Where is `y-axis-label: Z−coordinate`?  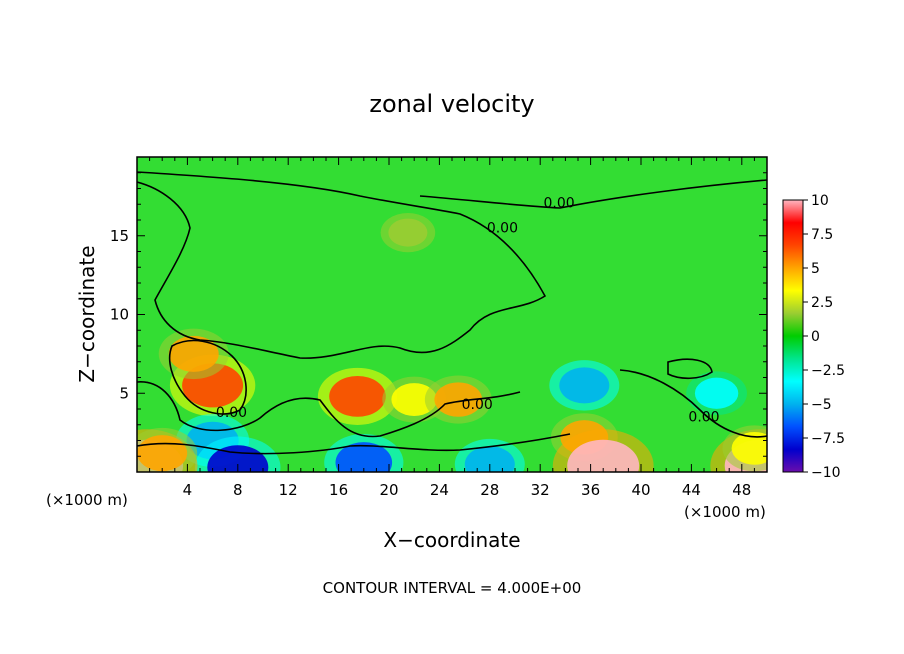 y-axis-label: Z−coordinate is located at coordinates (87, 313).